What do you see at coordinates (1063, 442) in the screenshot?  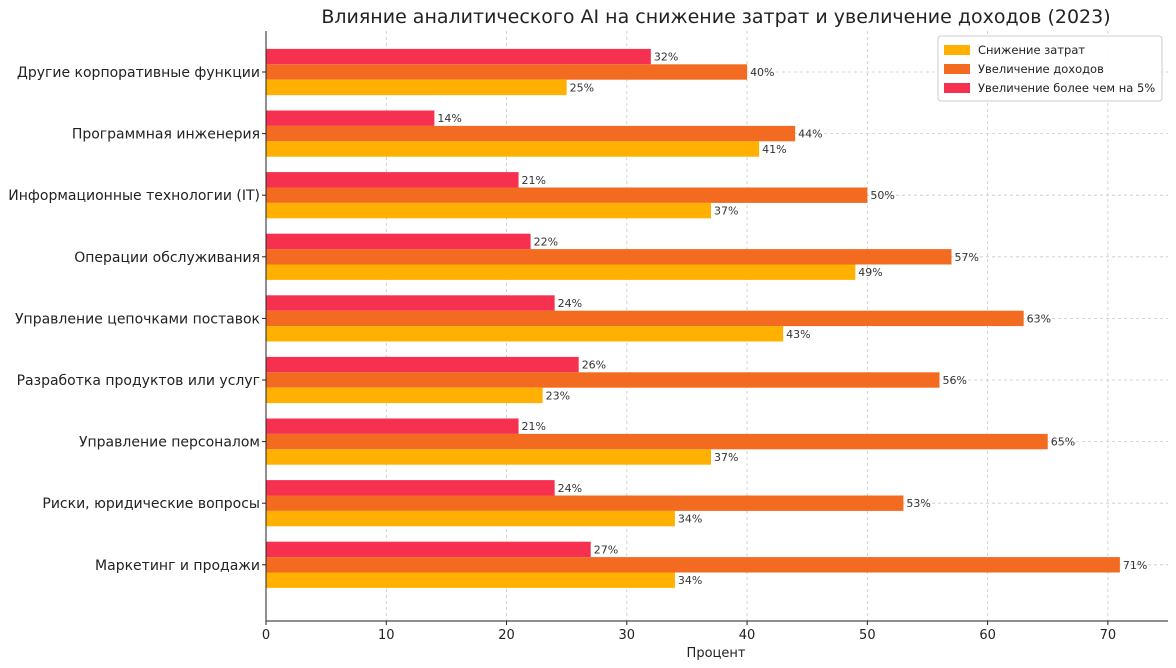 I see `data-label: 65%` at bounding box center [1063, 442].